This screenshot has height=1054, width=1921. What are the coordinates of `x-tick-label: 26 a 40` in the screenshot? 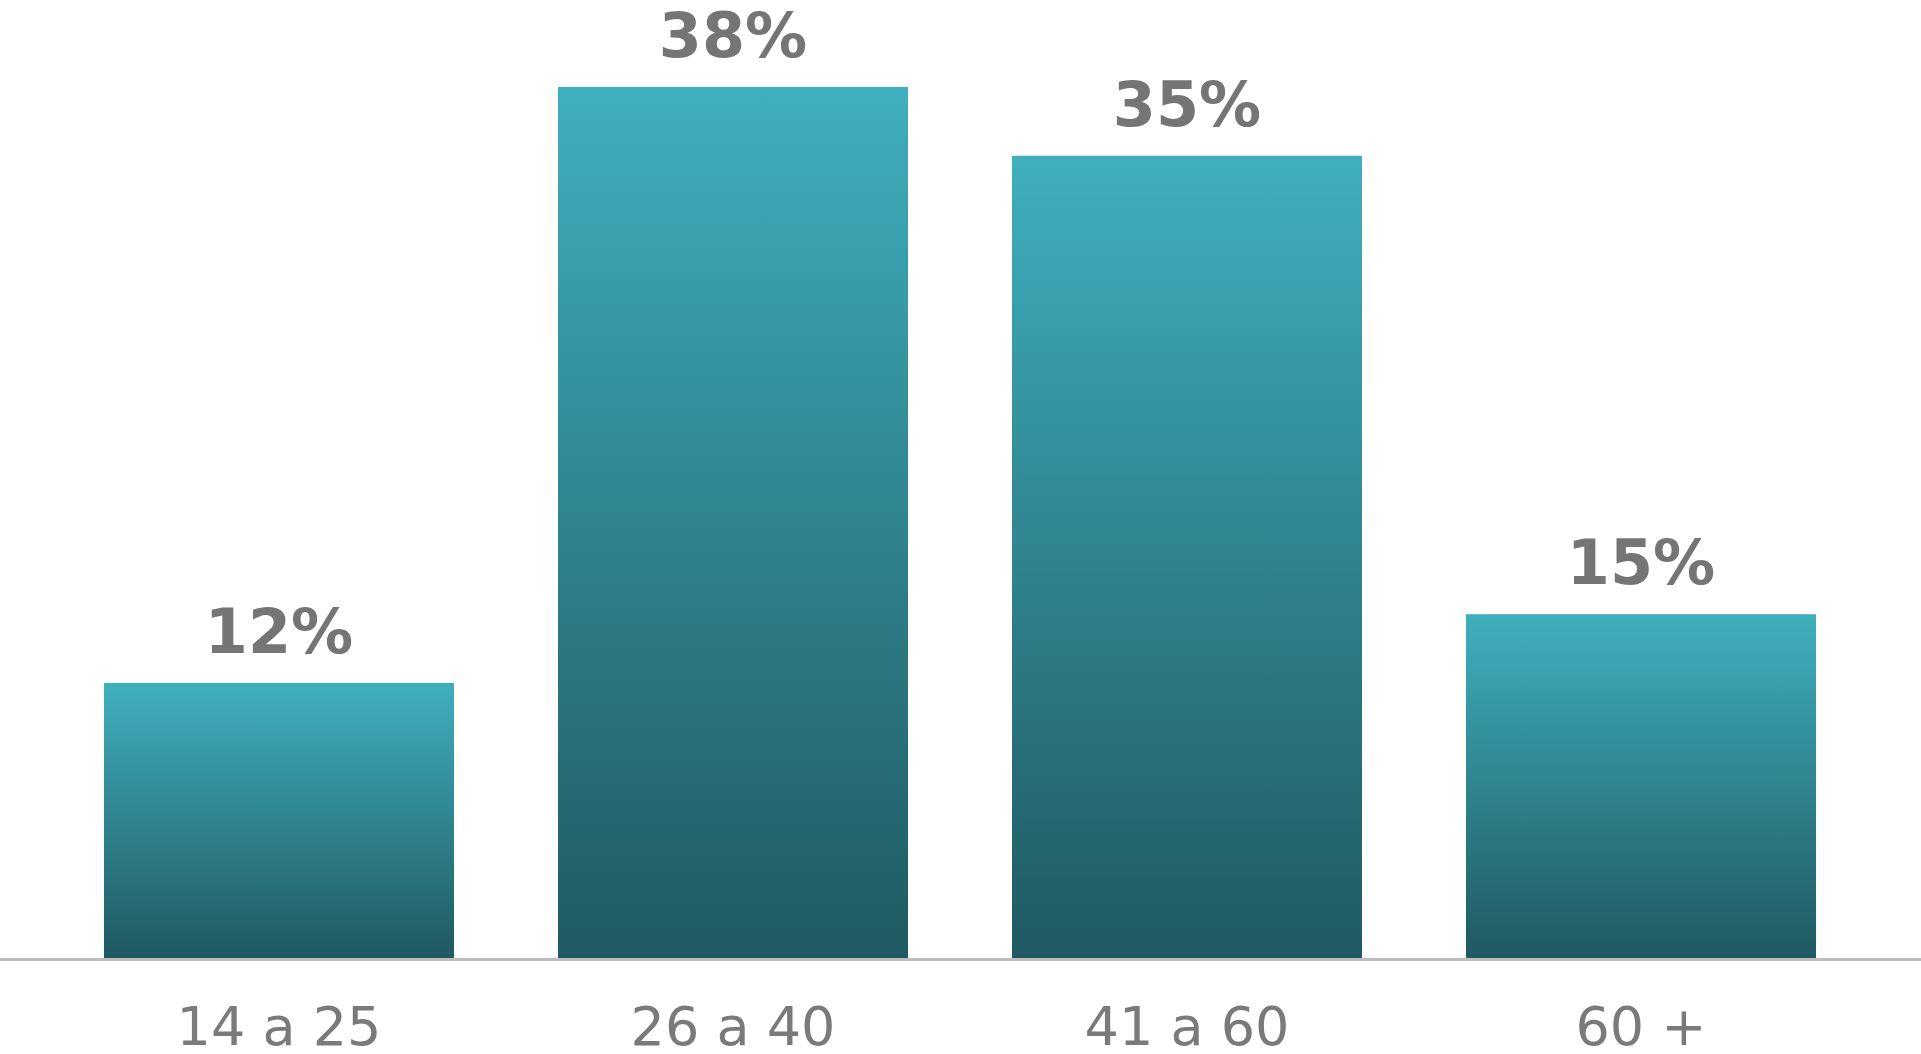 It's located at (733, 1024).